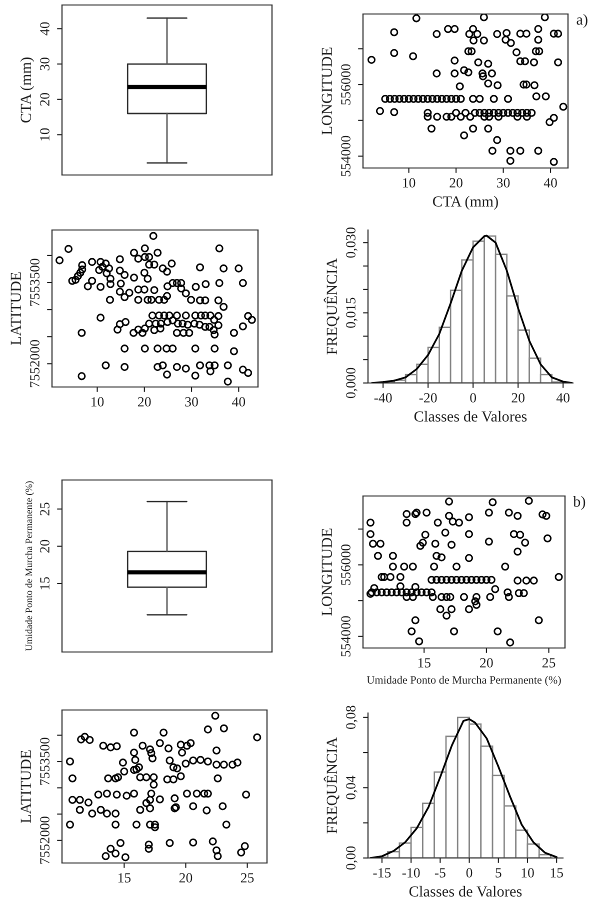 Image resolution: width=590 pixels, height=914 pixels. What do you see at coordinates (45, 583) in the screenshot?
I see `y-tick-label: 15` at bounding box center [45, 583].